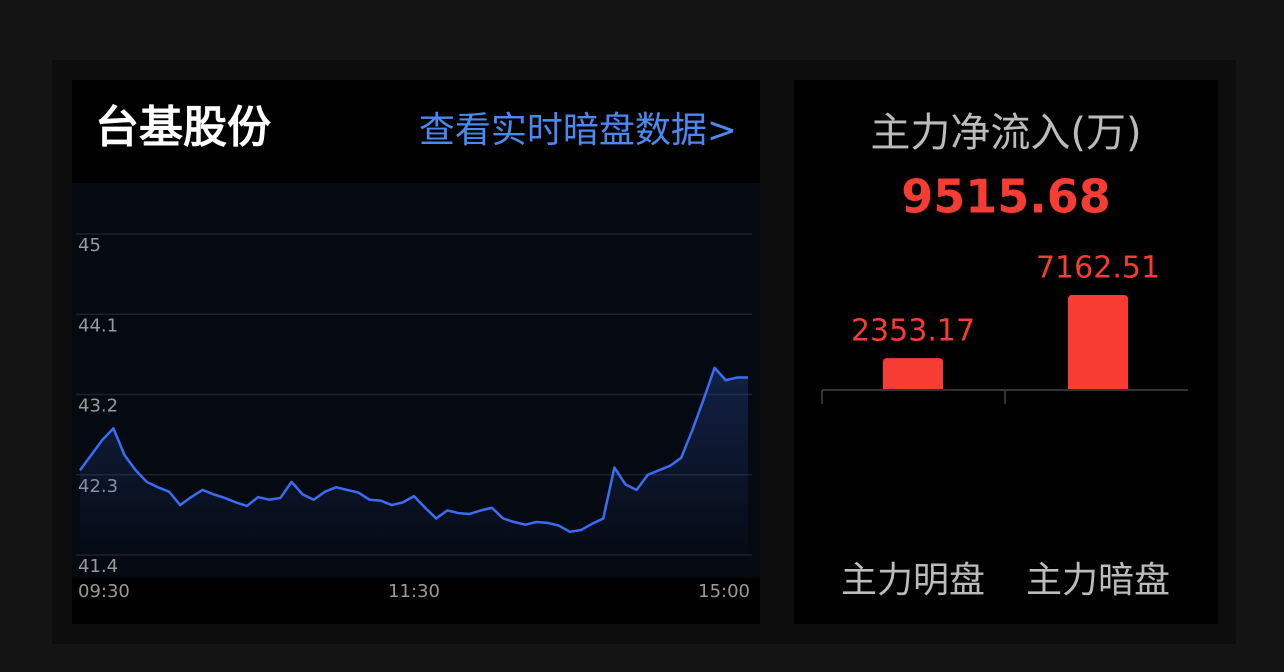 This screenshot has height=672, width=1284. What do you see at coordinates (414, 591) in the screenshot?
I see `x-tick-label: 11:30` at bounding box center [414, 591].